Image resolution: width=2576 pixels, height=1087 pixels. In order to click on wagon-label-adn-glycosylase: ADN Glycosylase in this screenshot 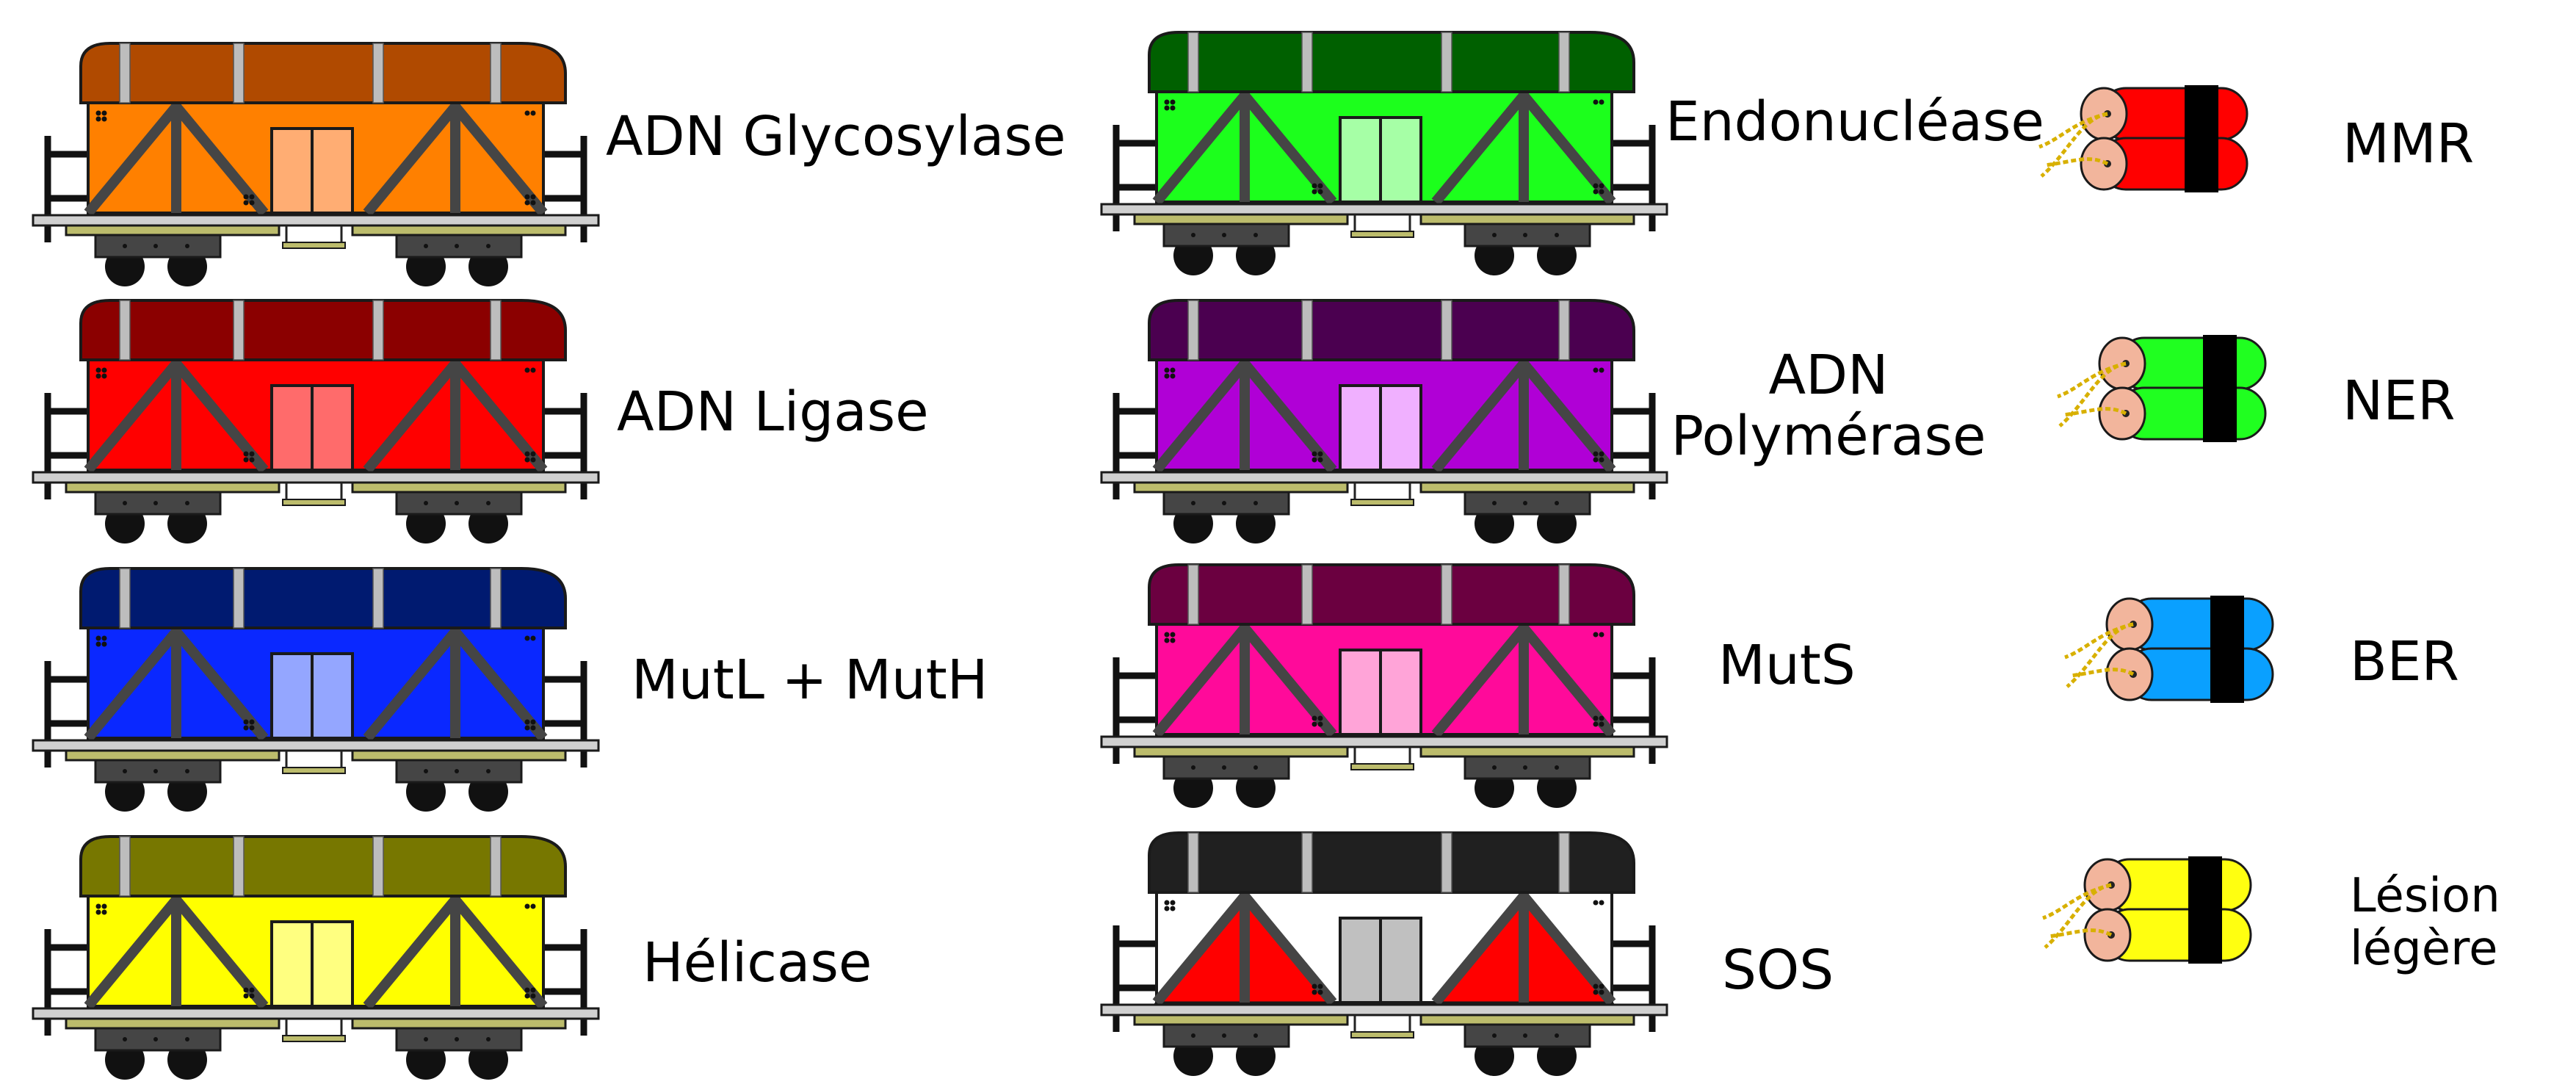, I will do `click(836, 136)`.